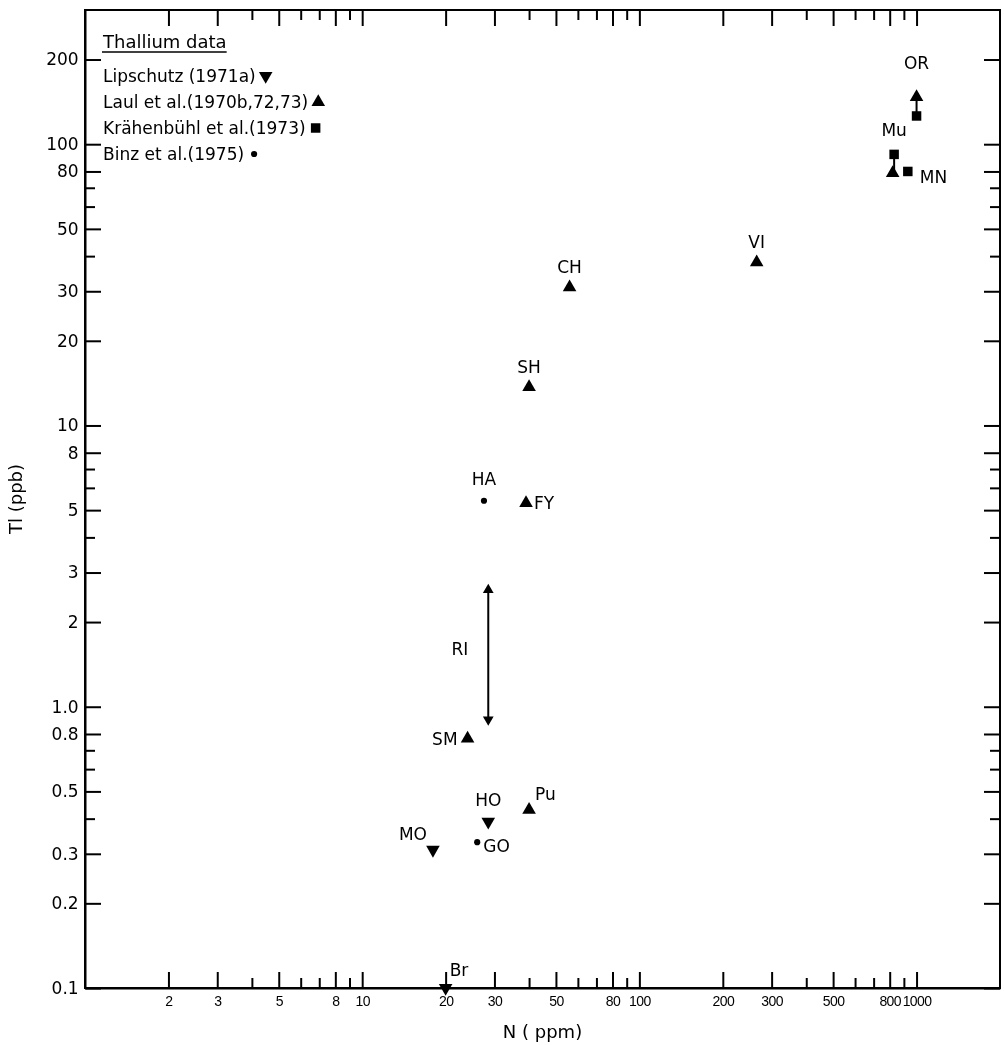  I want to click on x-tick-label: 100, so click(640, 1001).